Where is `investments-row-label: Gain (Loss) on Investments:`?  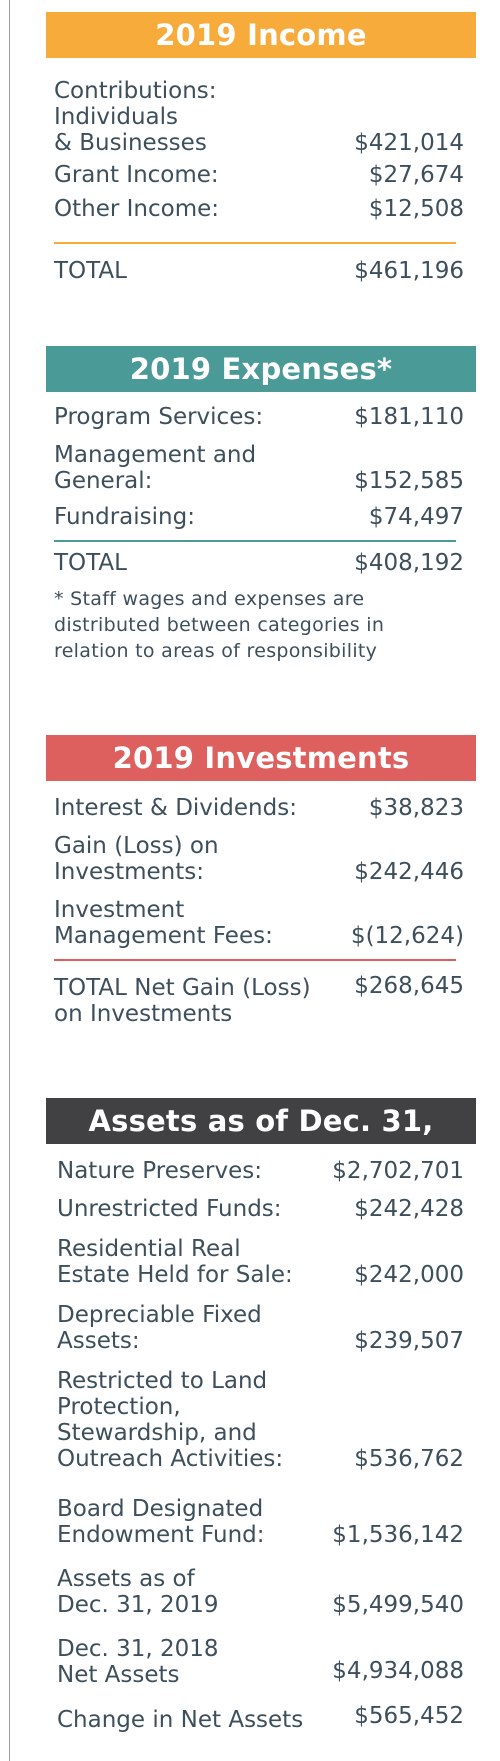 investments-row-label: Gain (Loss) on Investments: is located at coordinates (136, 859).